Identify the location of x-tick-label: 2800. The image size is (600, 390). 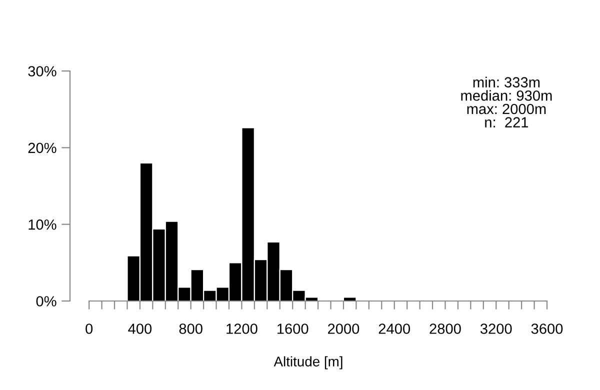
(445, 329).